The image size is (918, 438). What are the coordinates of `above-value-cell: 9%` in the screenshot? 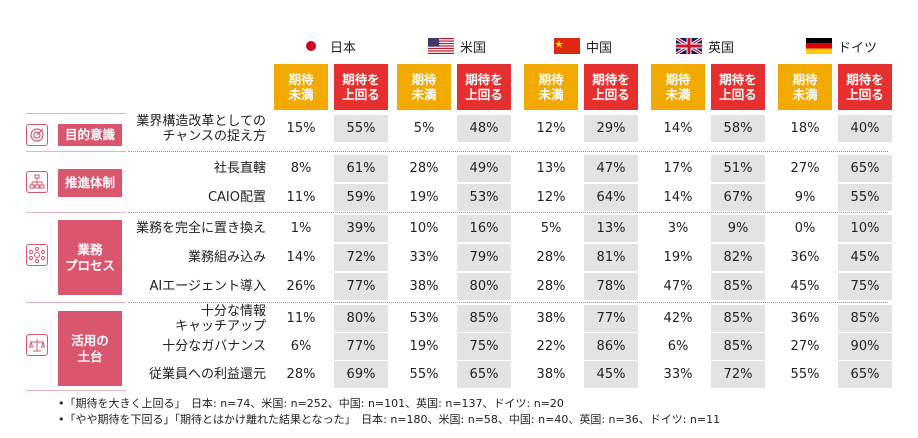 It's located at (738, 228).